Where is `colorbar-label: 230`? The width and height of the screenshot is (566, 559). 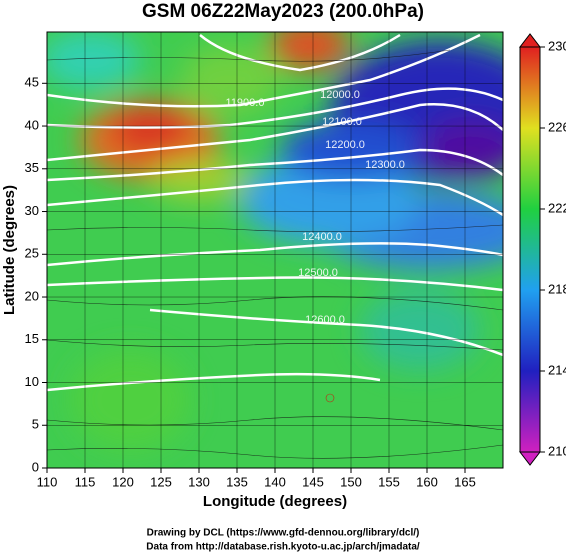 colorbar-label: 230 is located at coordinates (557, 45).